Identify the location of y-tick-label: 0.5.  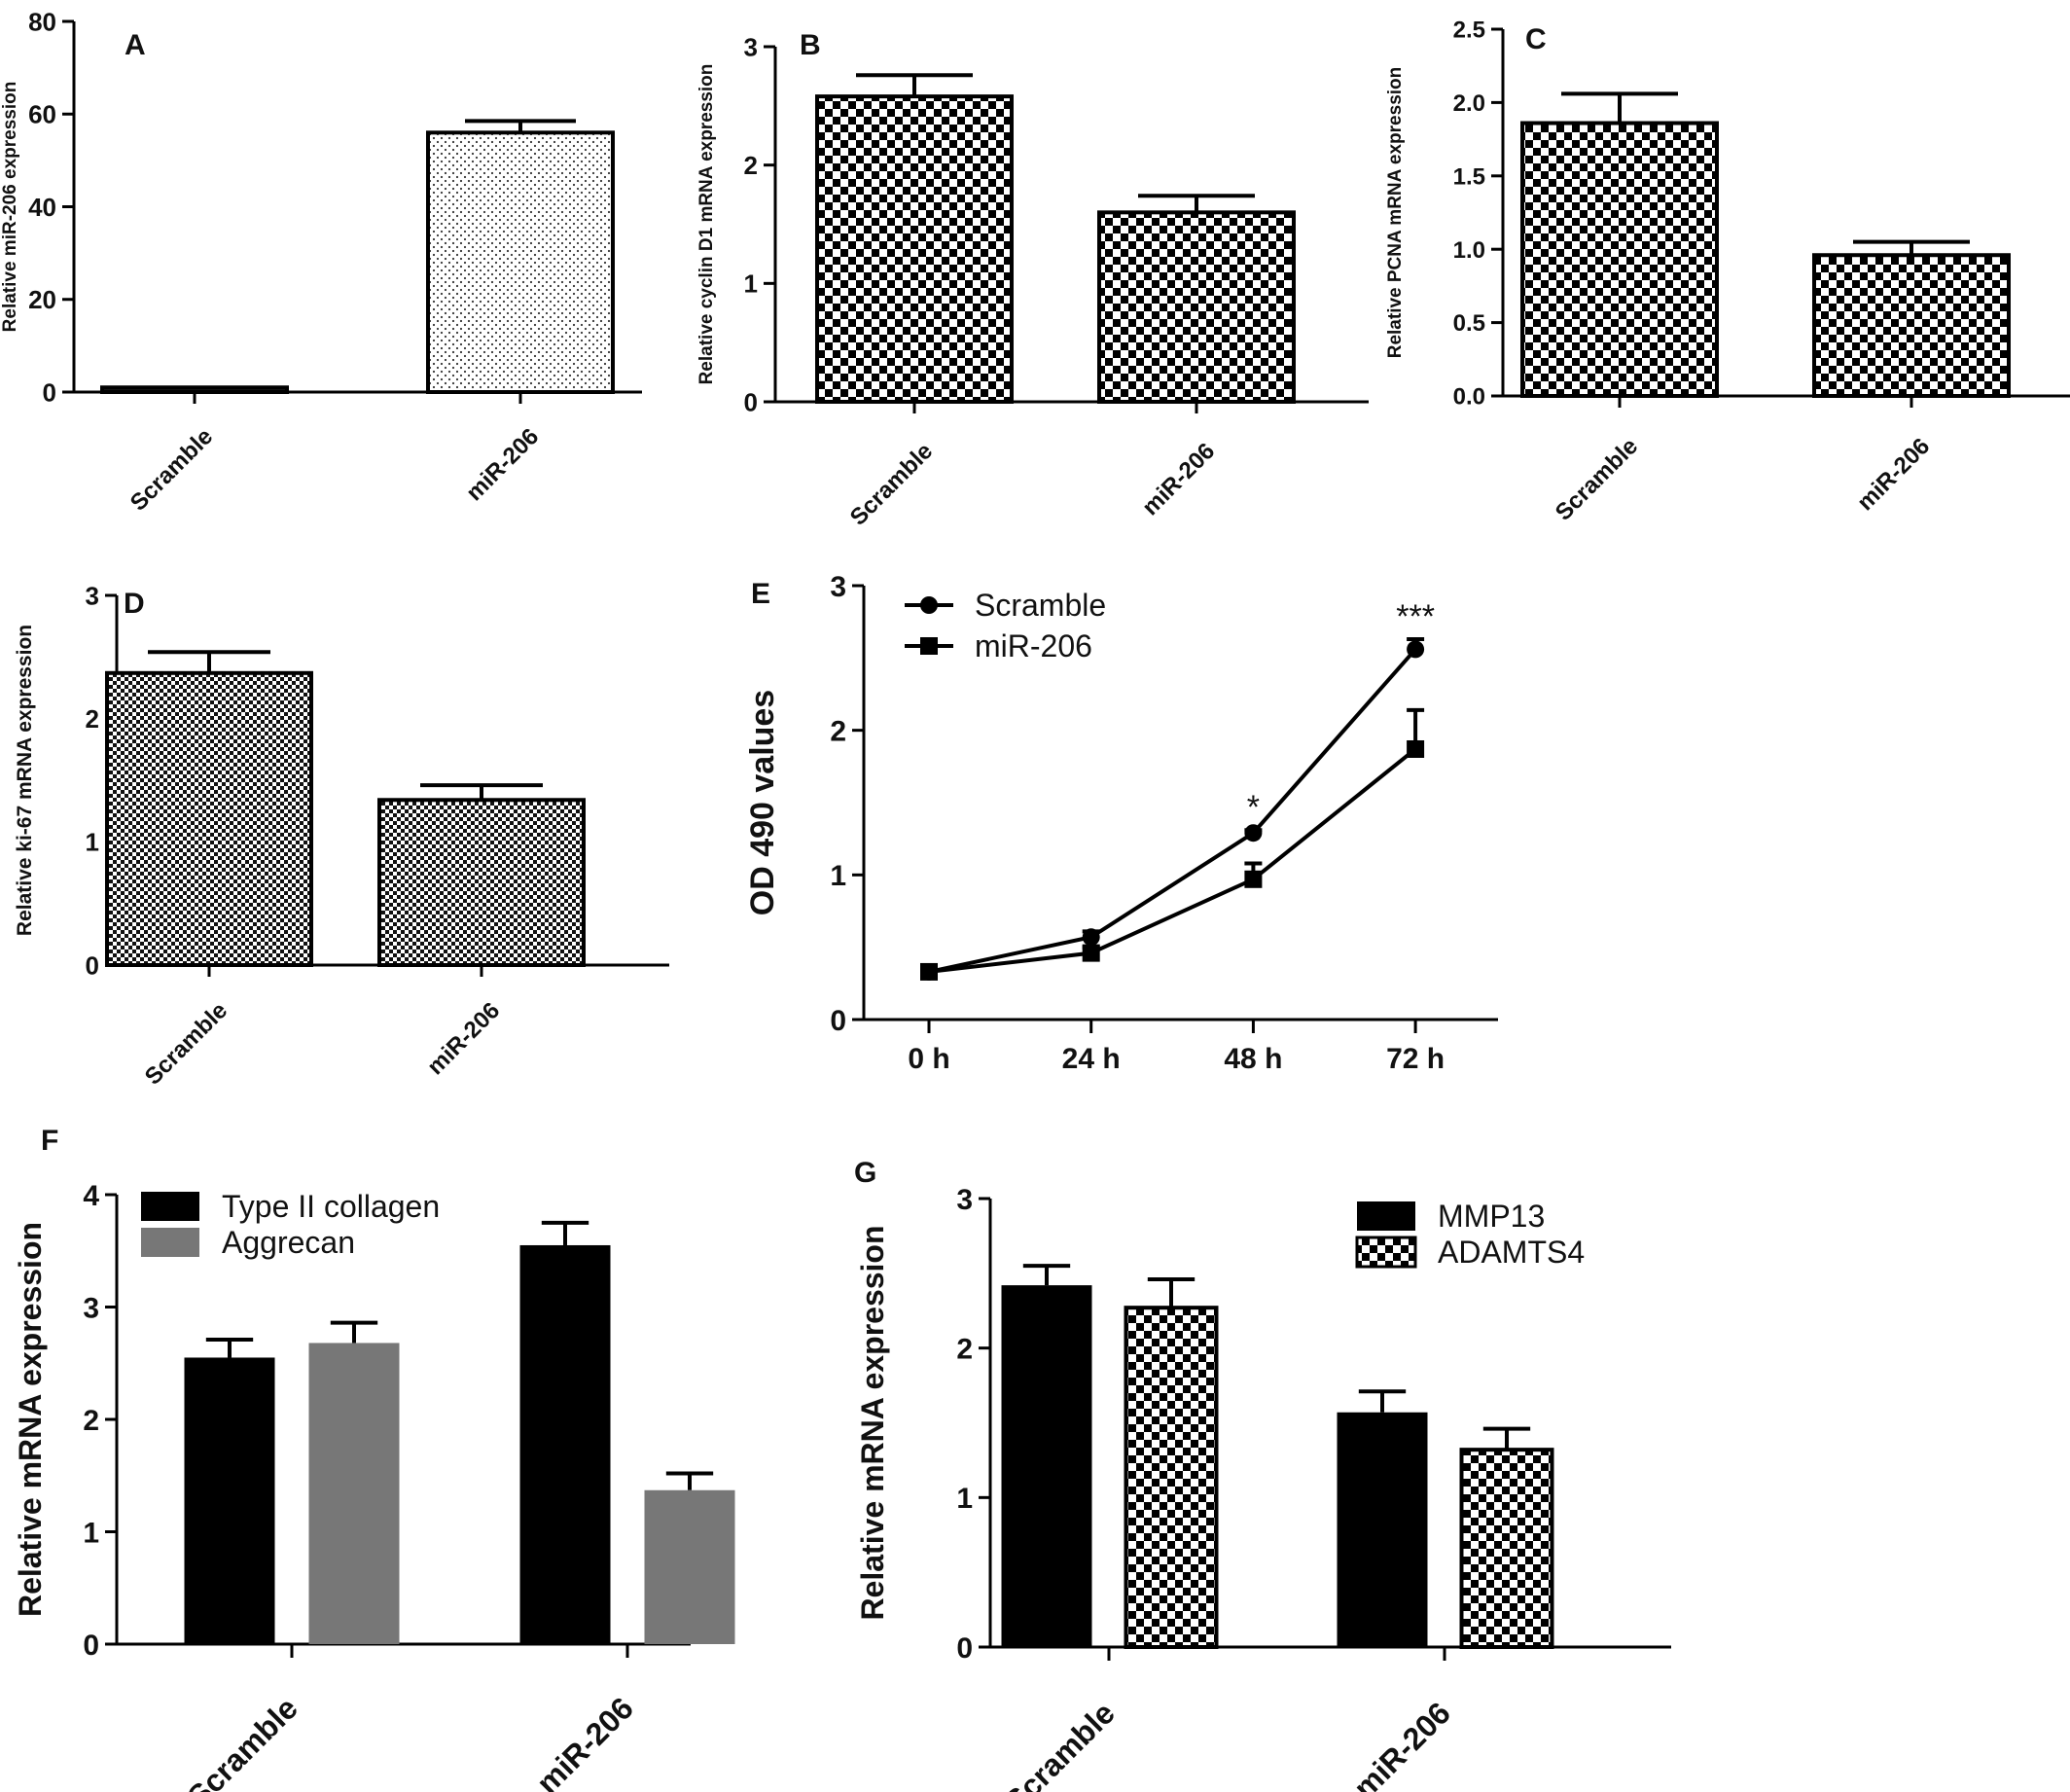
(1469, 323).